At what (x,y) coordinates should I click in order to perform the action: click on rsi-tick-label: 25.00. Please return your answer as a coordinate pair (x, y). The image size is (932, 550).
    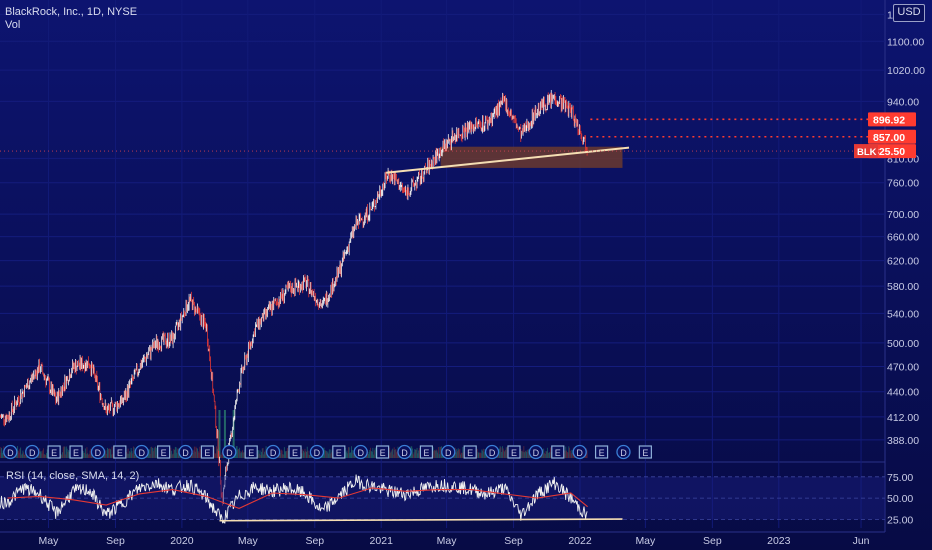
    Looking at the image, I should click on (900, 520).